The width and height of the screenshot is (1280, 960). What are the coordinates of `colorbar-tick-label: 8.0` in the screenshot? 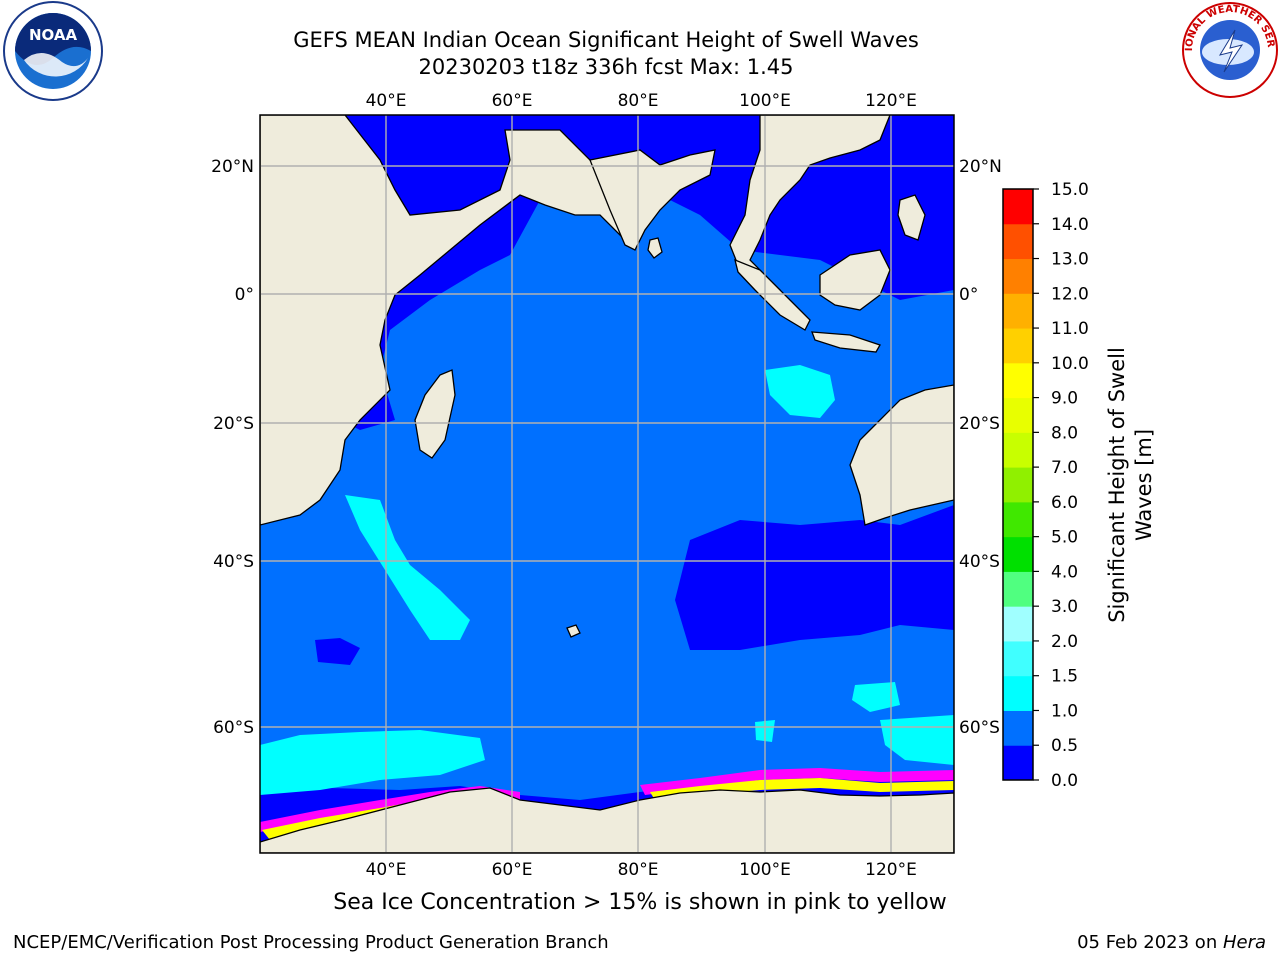 It's located at (1064, 433).